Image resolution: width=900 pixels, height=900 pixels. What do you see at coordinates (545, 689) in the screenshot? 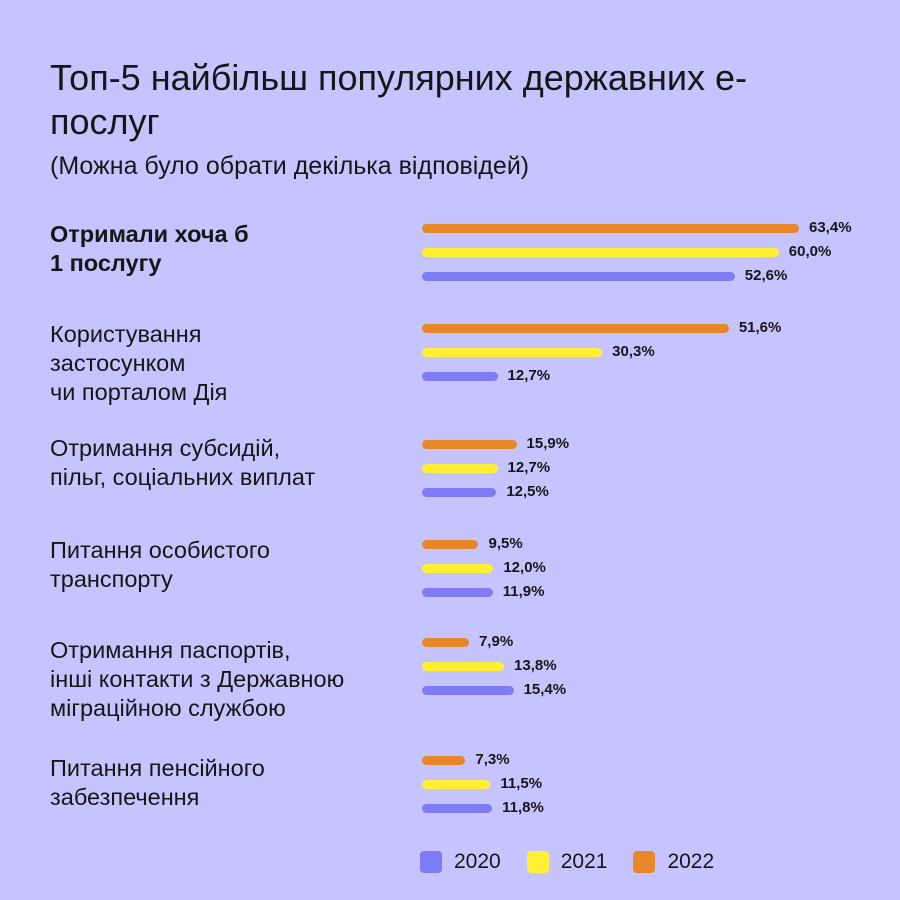
I see `data-label-2020: 15,4%` at bounding box center [545, 689].